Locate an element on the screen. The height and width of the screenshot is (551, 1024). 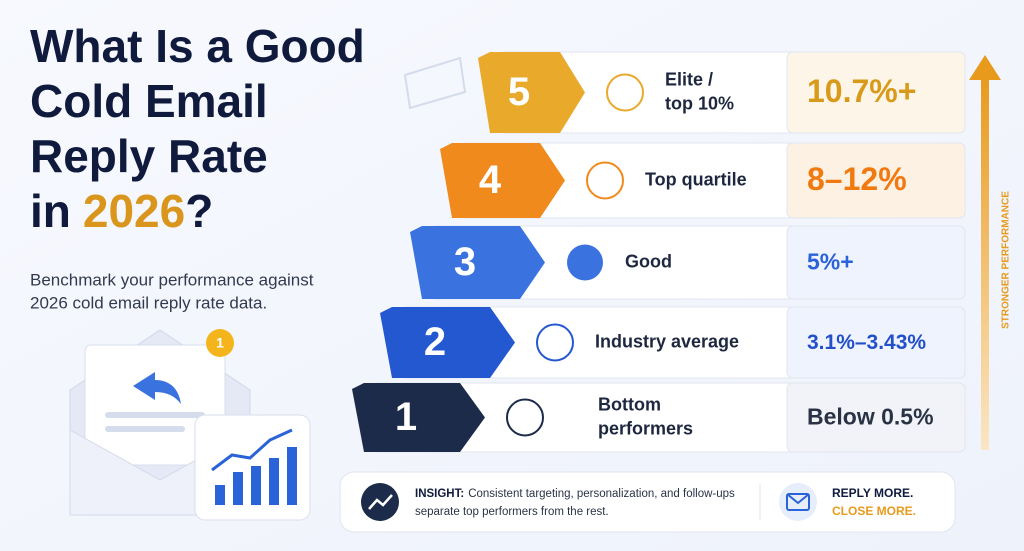
tier-value: 10.7%+ is located at coordinates (861, 91).